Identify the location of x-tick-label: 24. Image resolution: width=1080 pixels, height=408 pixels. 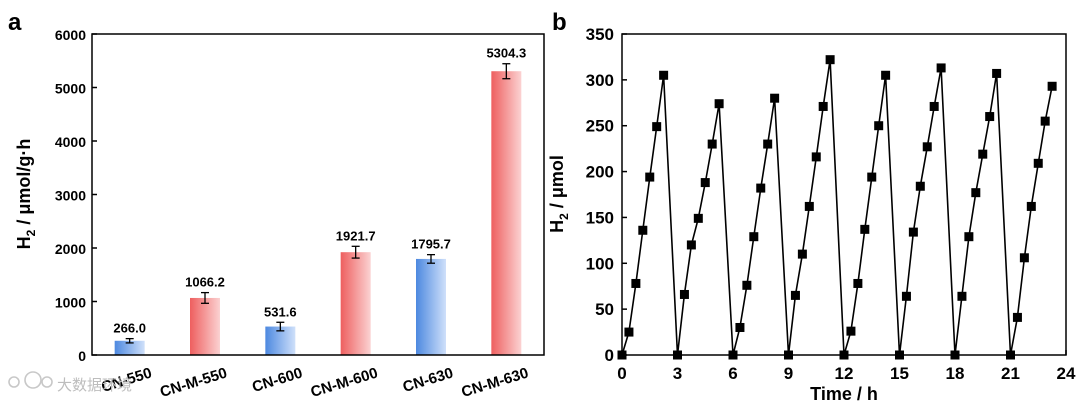
(1066, 373).